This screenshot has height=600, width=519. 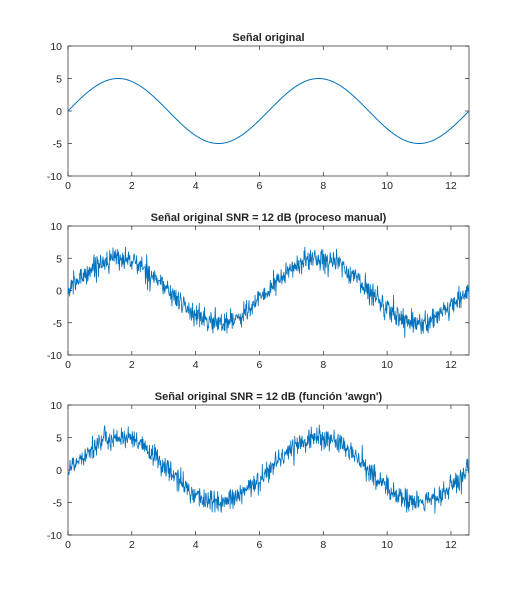 What do you see at coordinates (268, 38) in the screenshot?
I see `subplot-title: Señal original` at bounding box center [268, 38].